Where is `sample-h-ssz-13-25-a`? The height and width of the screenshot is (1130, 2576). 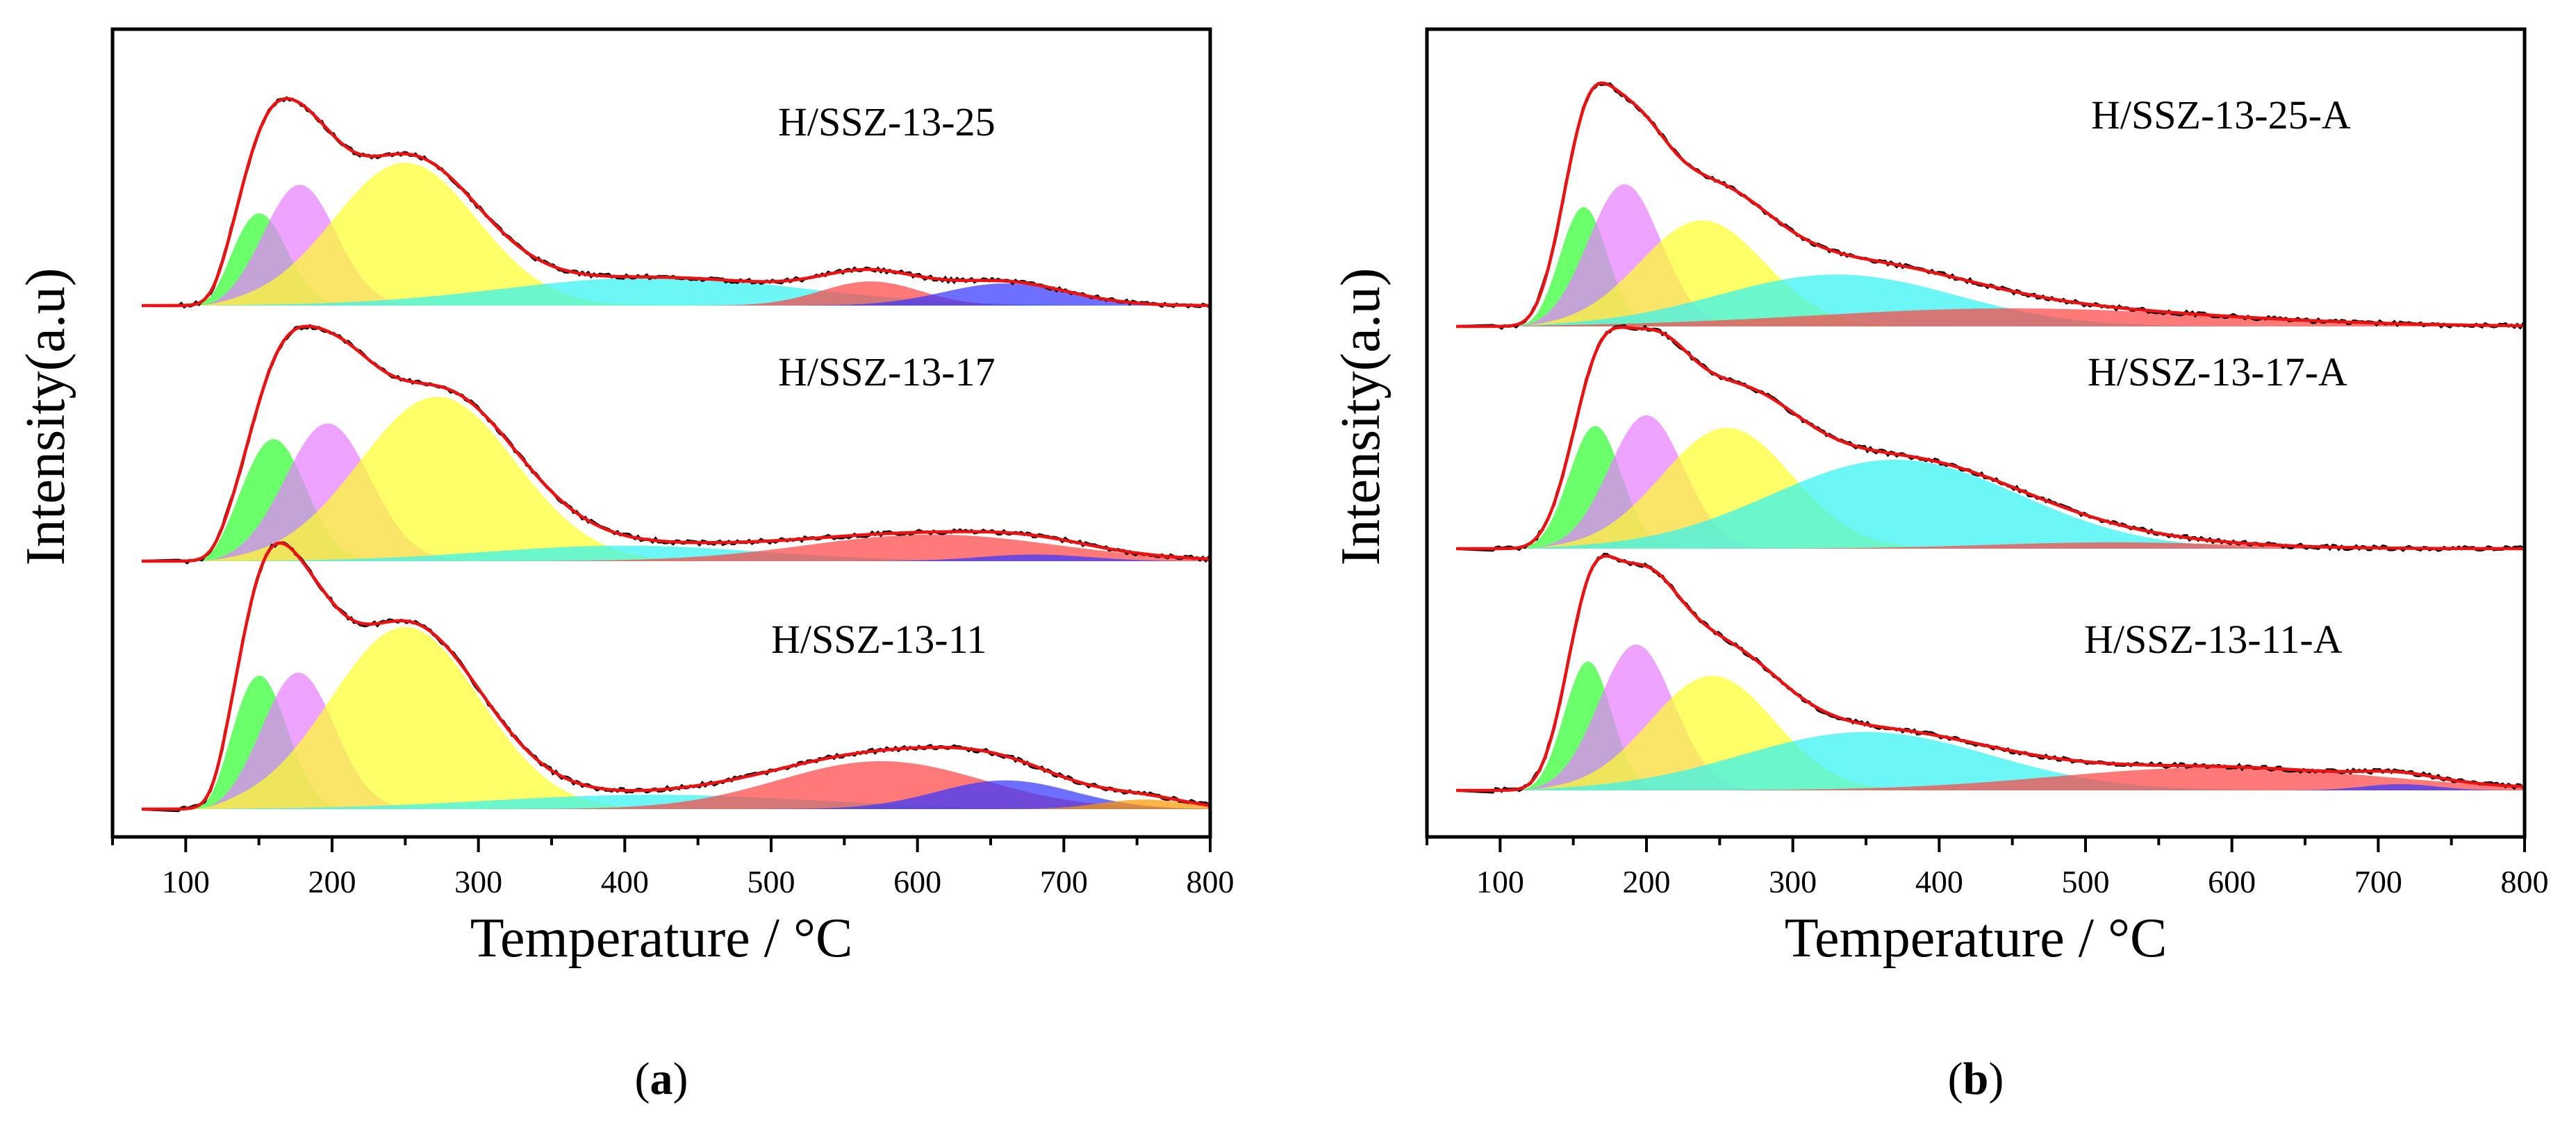 sample-h-ssz-13-25-a is located at coordinates (1991, 206).